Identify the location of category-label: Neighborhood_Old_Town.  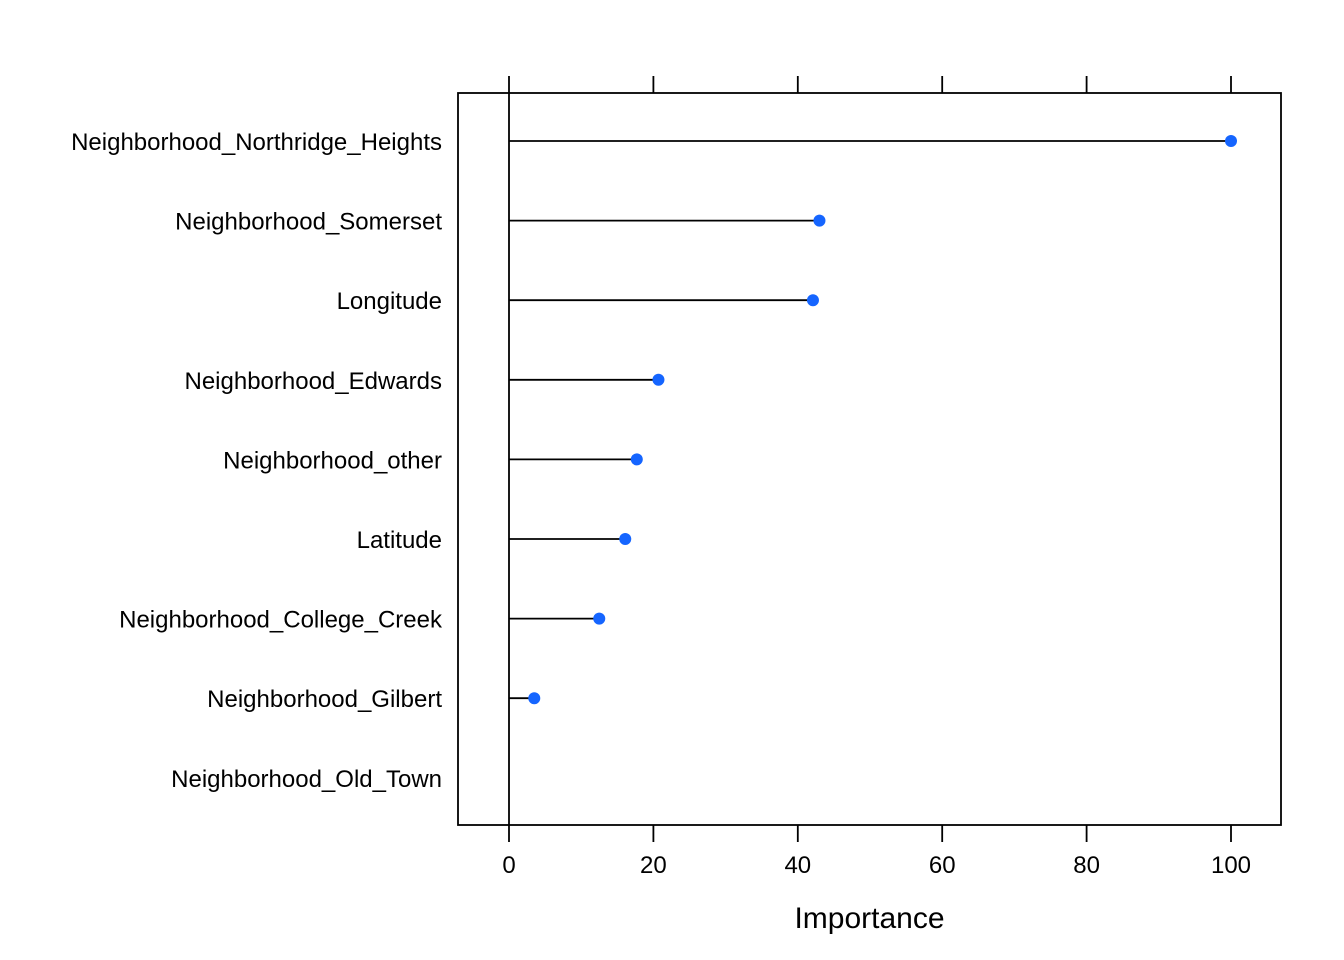
(306, 779).